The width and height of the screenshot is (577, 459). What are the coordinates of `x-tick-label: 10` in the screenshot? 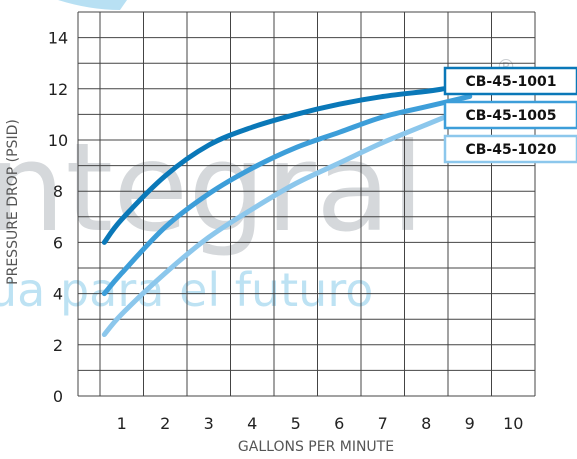 It's located at (513, 423).